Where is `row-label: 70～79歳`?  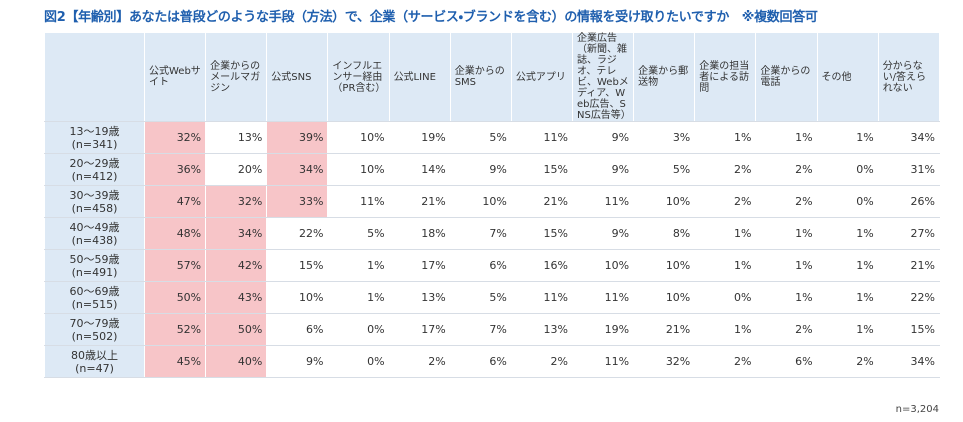 row-label: 70～79歳 is located at coordinates (94, 323).